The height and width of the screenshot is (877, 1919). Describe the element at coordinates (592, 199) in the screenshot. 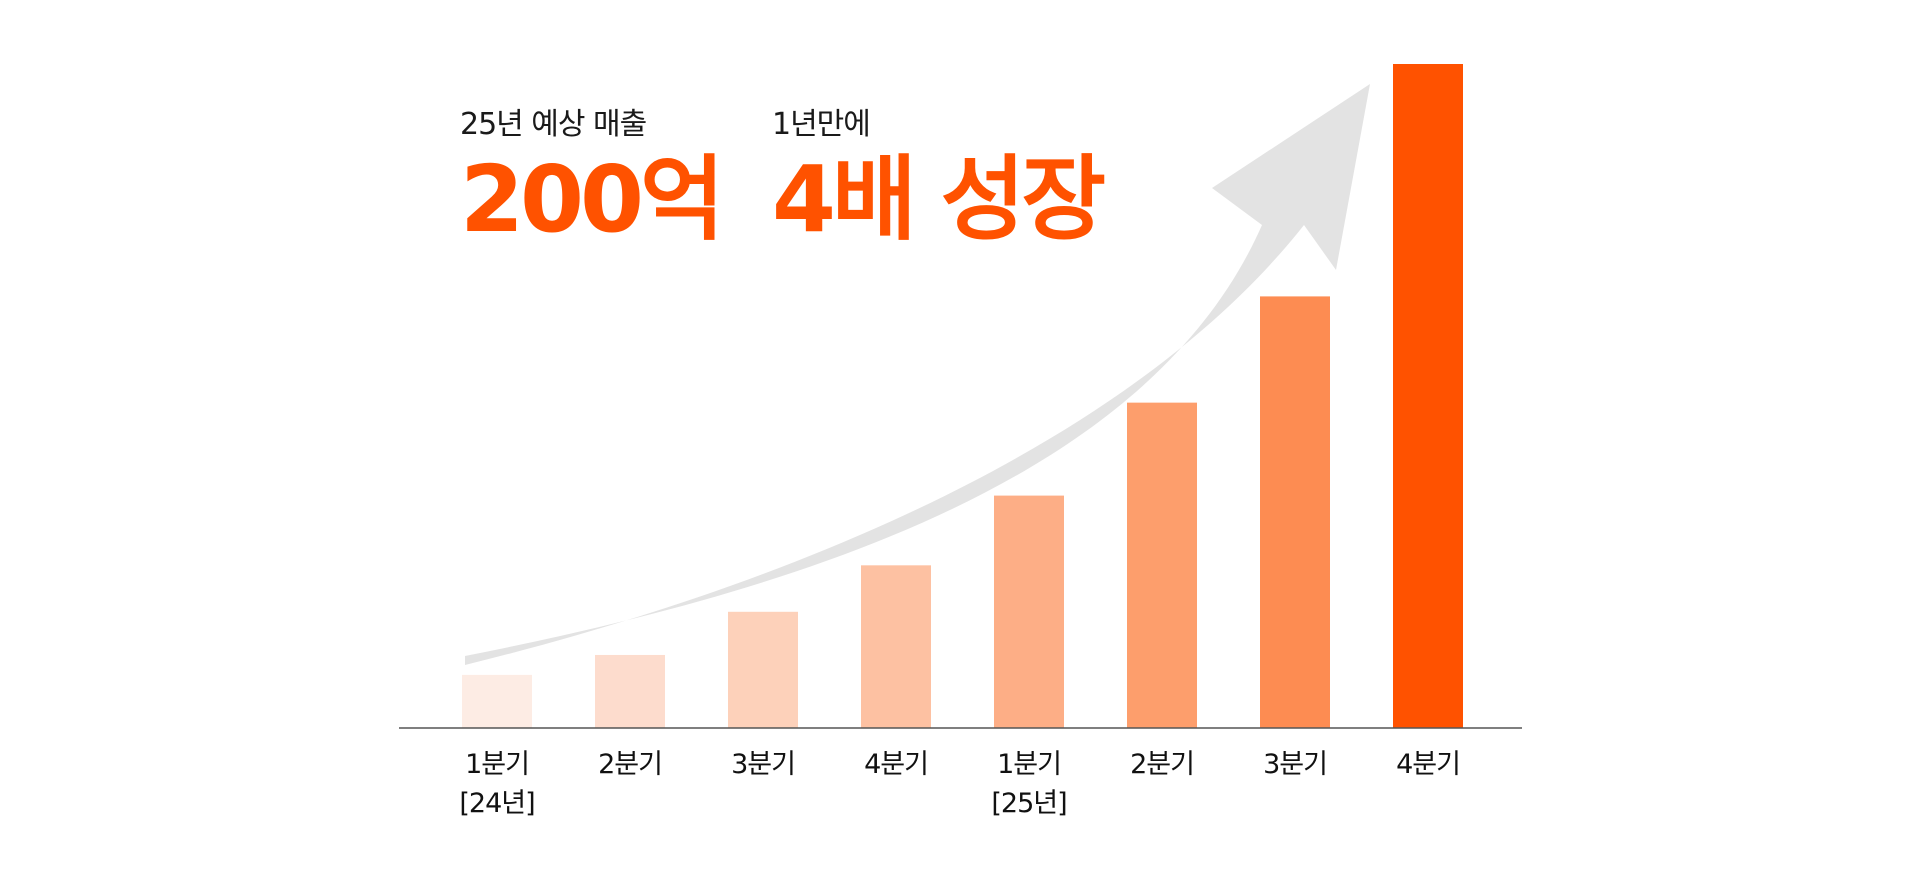

I see `headline-revenue-value: 200억` at that location.